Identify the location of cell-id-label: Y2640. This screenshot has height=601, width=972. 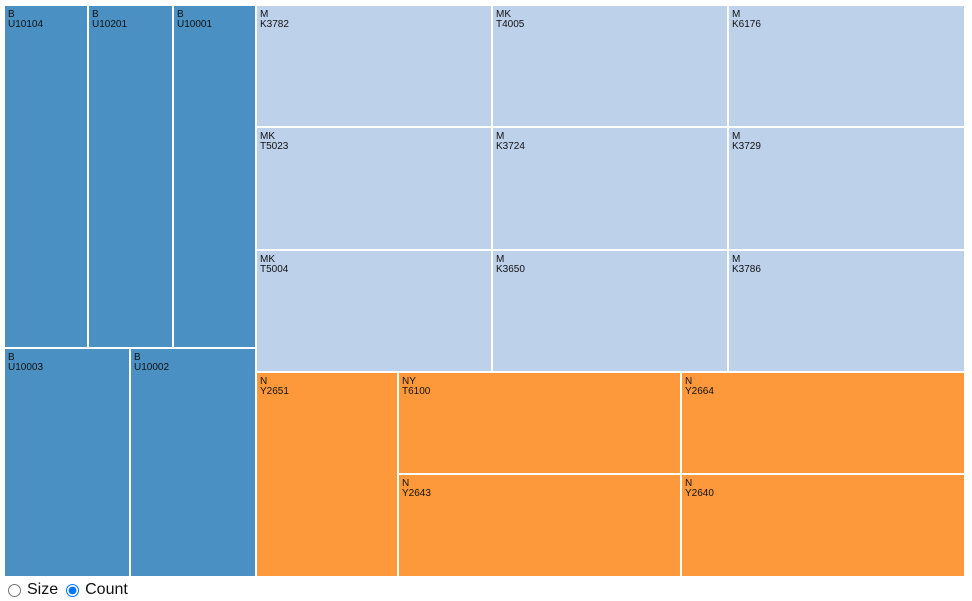
(699, 493).